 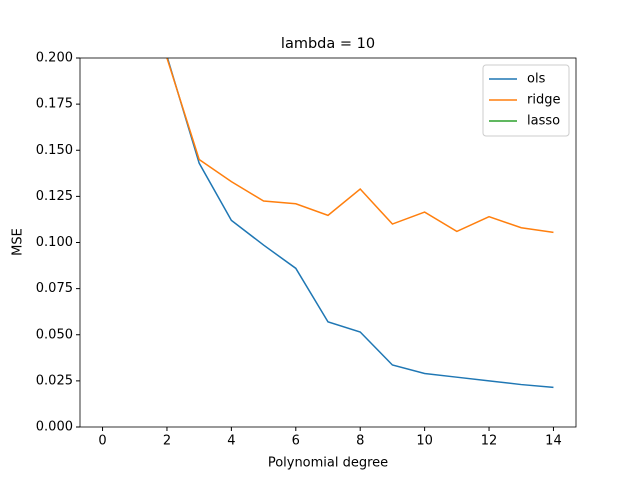 I want to click on x-tick-label: 6, so click(x=296, y=441).